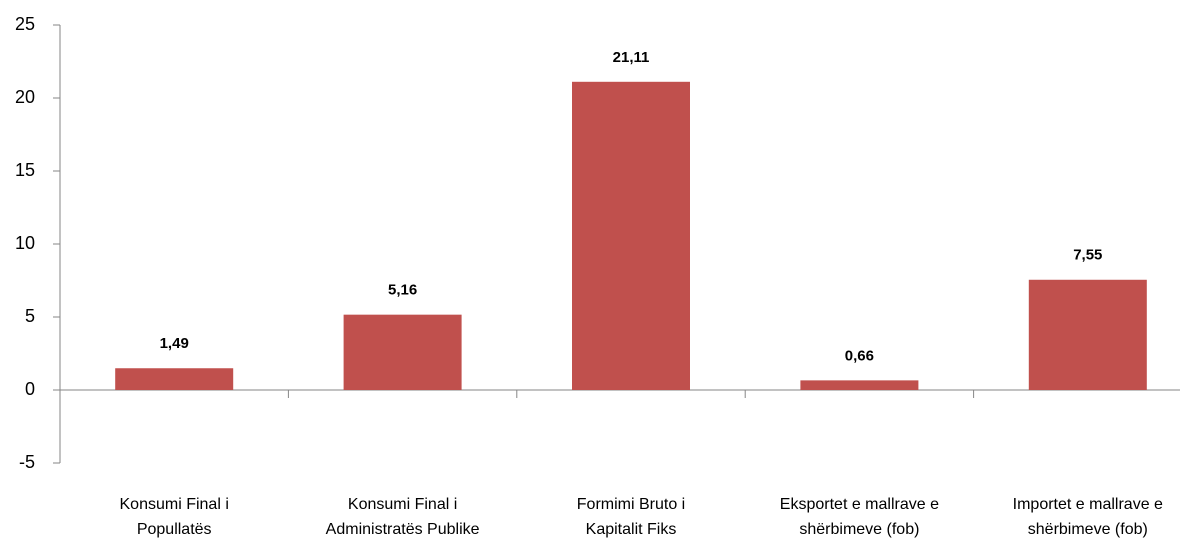  I want to click on y-tick-label: 15, so click(25, 170).